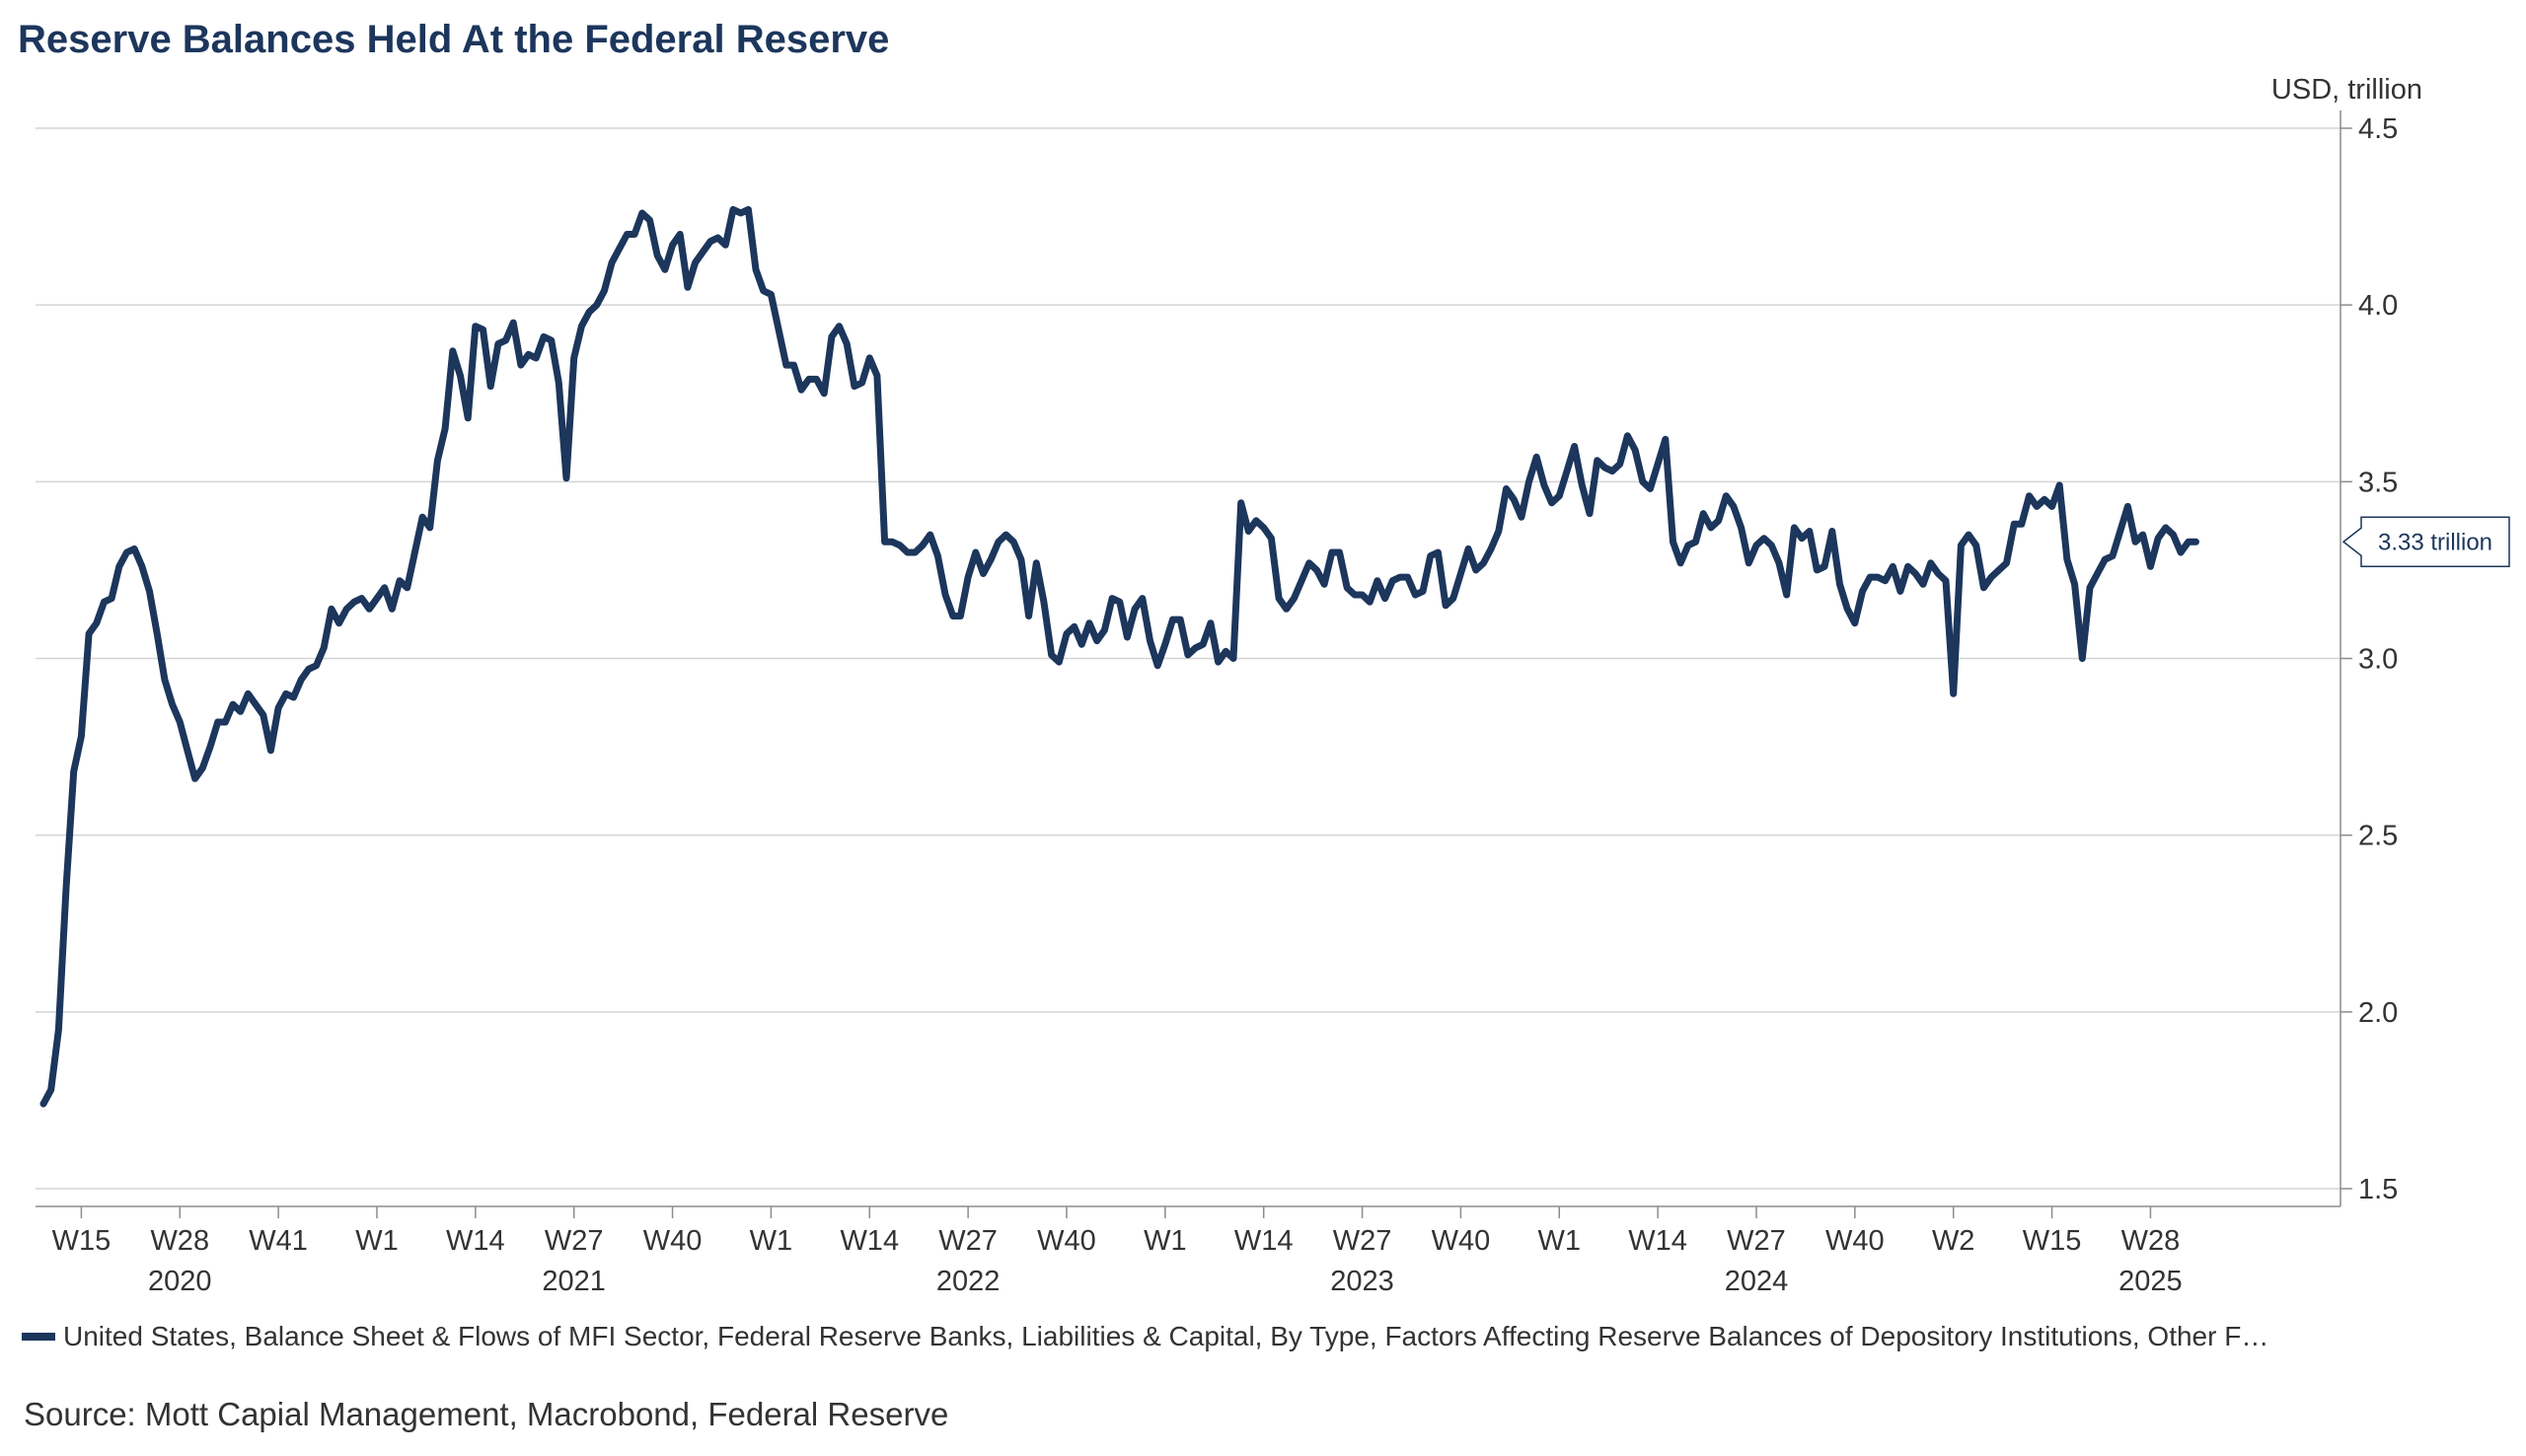 This screenshot has height=1456, width=2526. Describe the element at coordinates (38, 1337) in the screenshot. I see `legend-swatch` at that location.